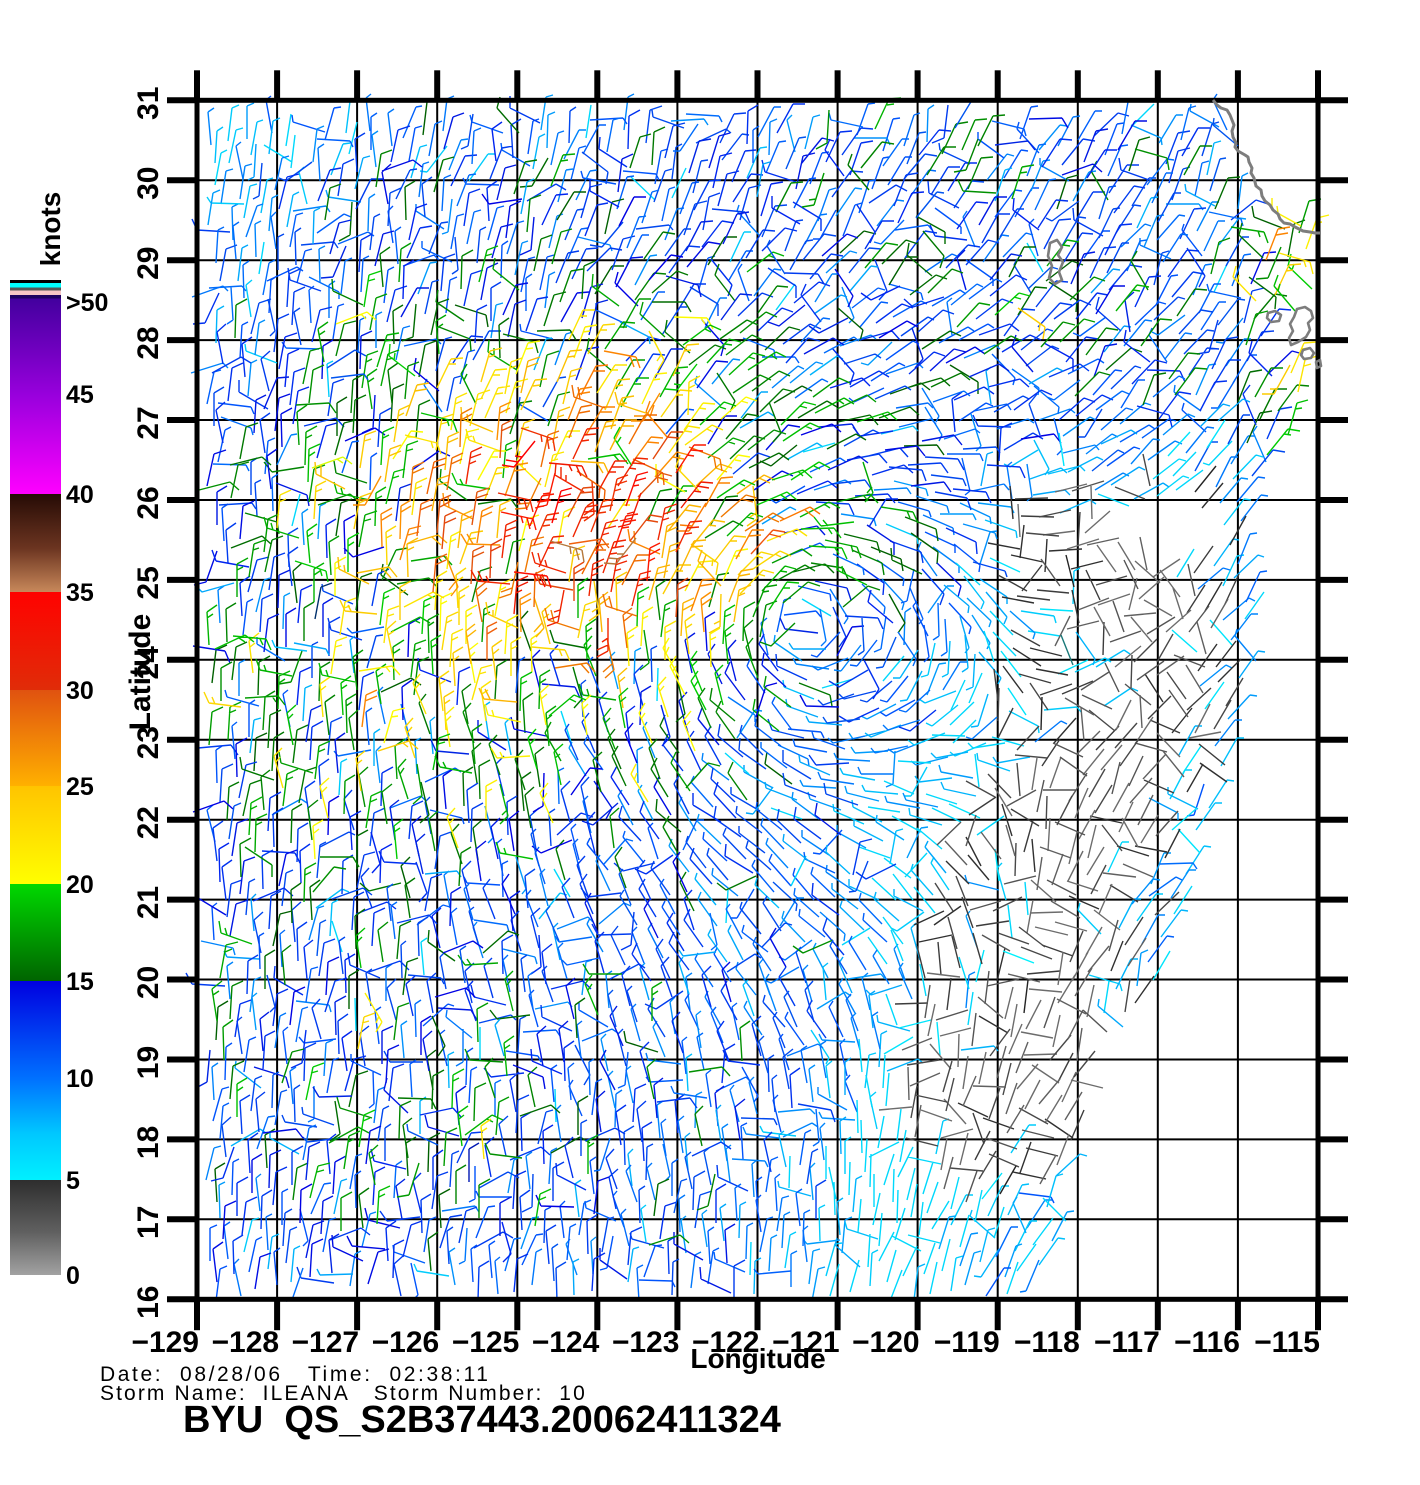  Describe the element at coordinates (148, 422) in the screenshot. I see `svg-text: 27` at that location.